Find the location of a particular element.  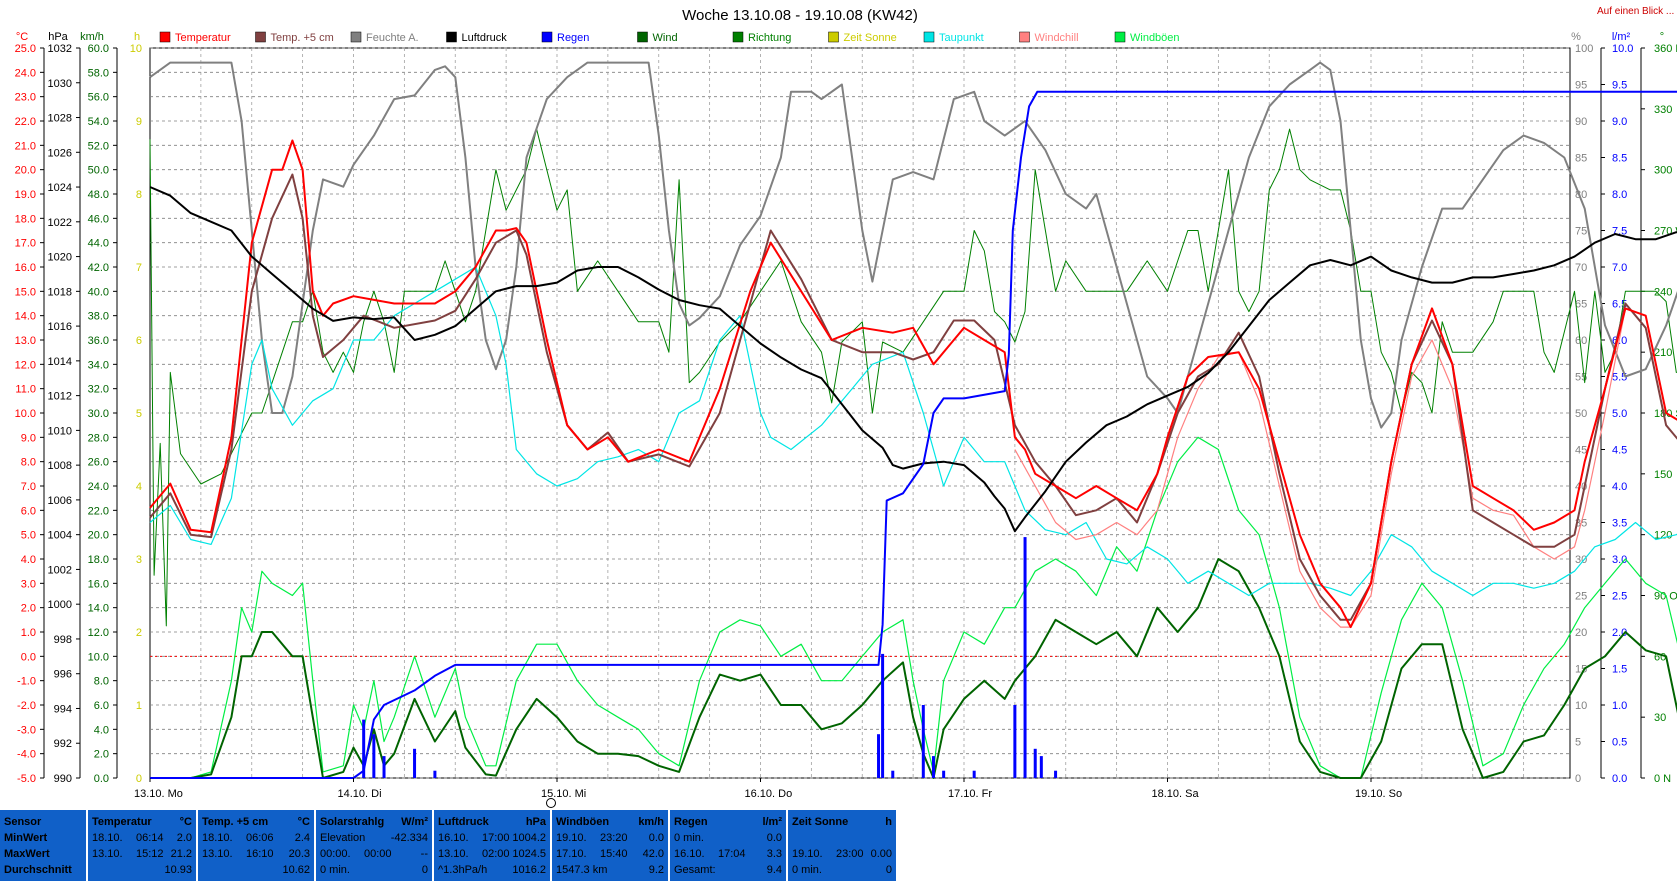

wind-axis-tick-label: 54.0 is located at coordinates (98, 122).